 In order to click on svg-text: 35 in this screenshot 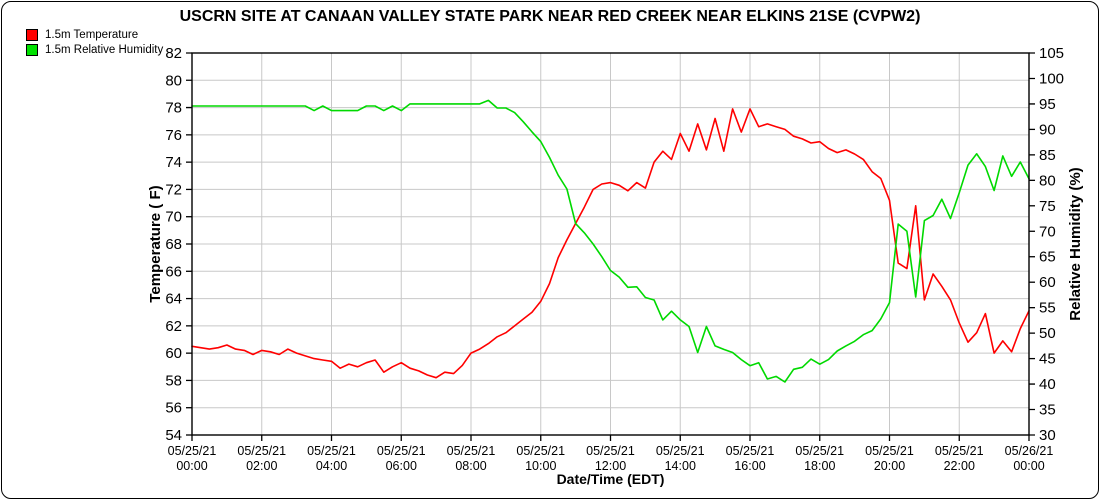, I will do `click(1047, 410)`.